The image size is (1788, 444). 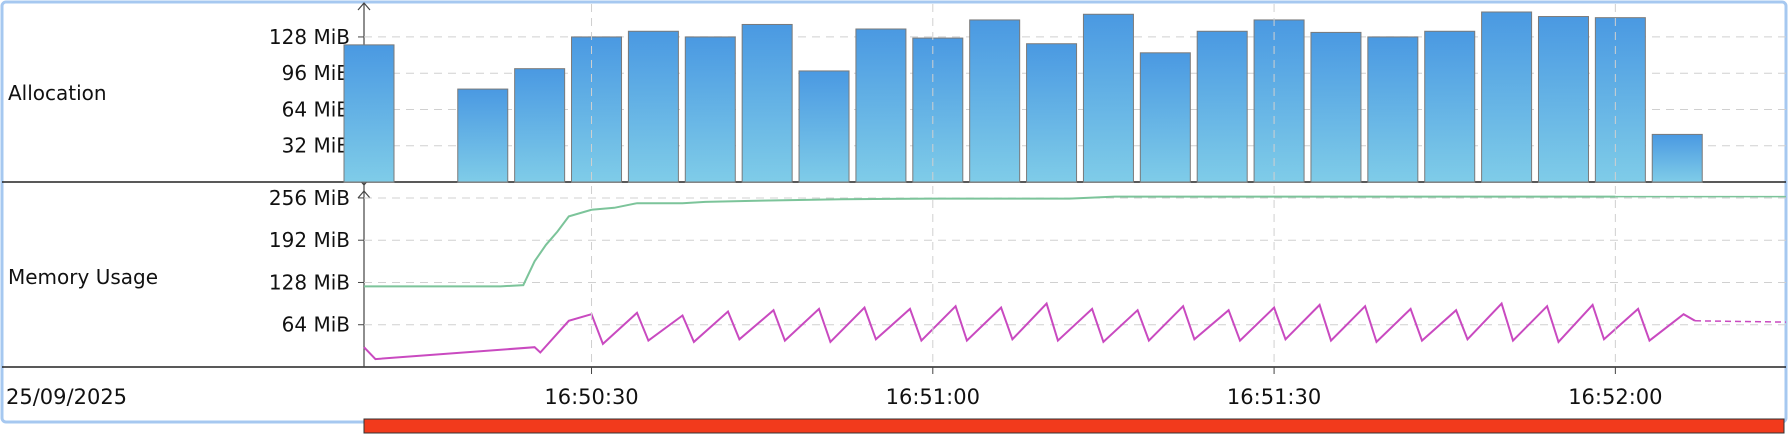 I want to click on alloc-y-tick-label: 96 MiB, so click(x=316, y=73).